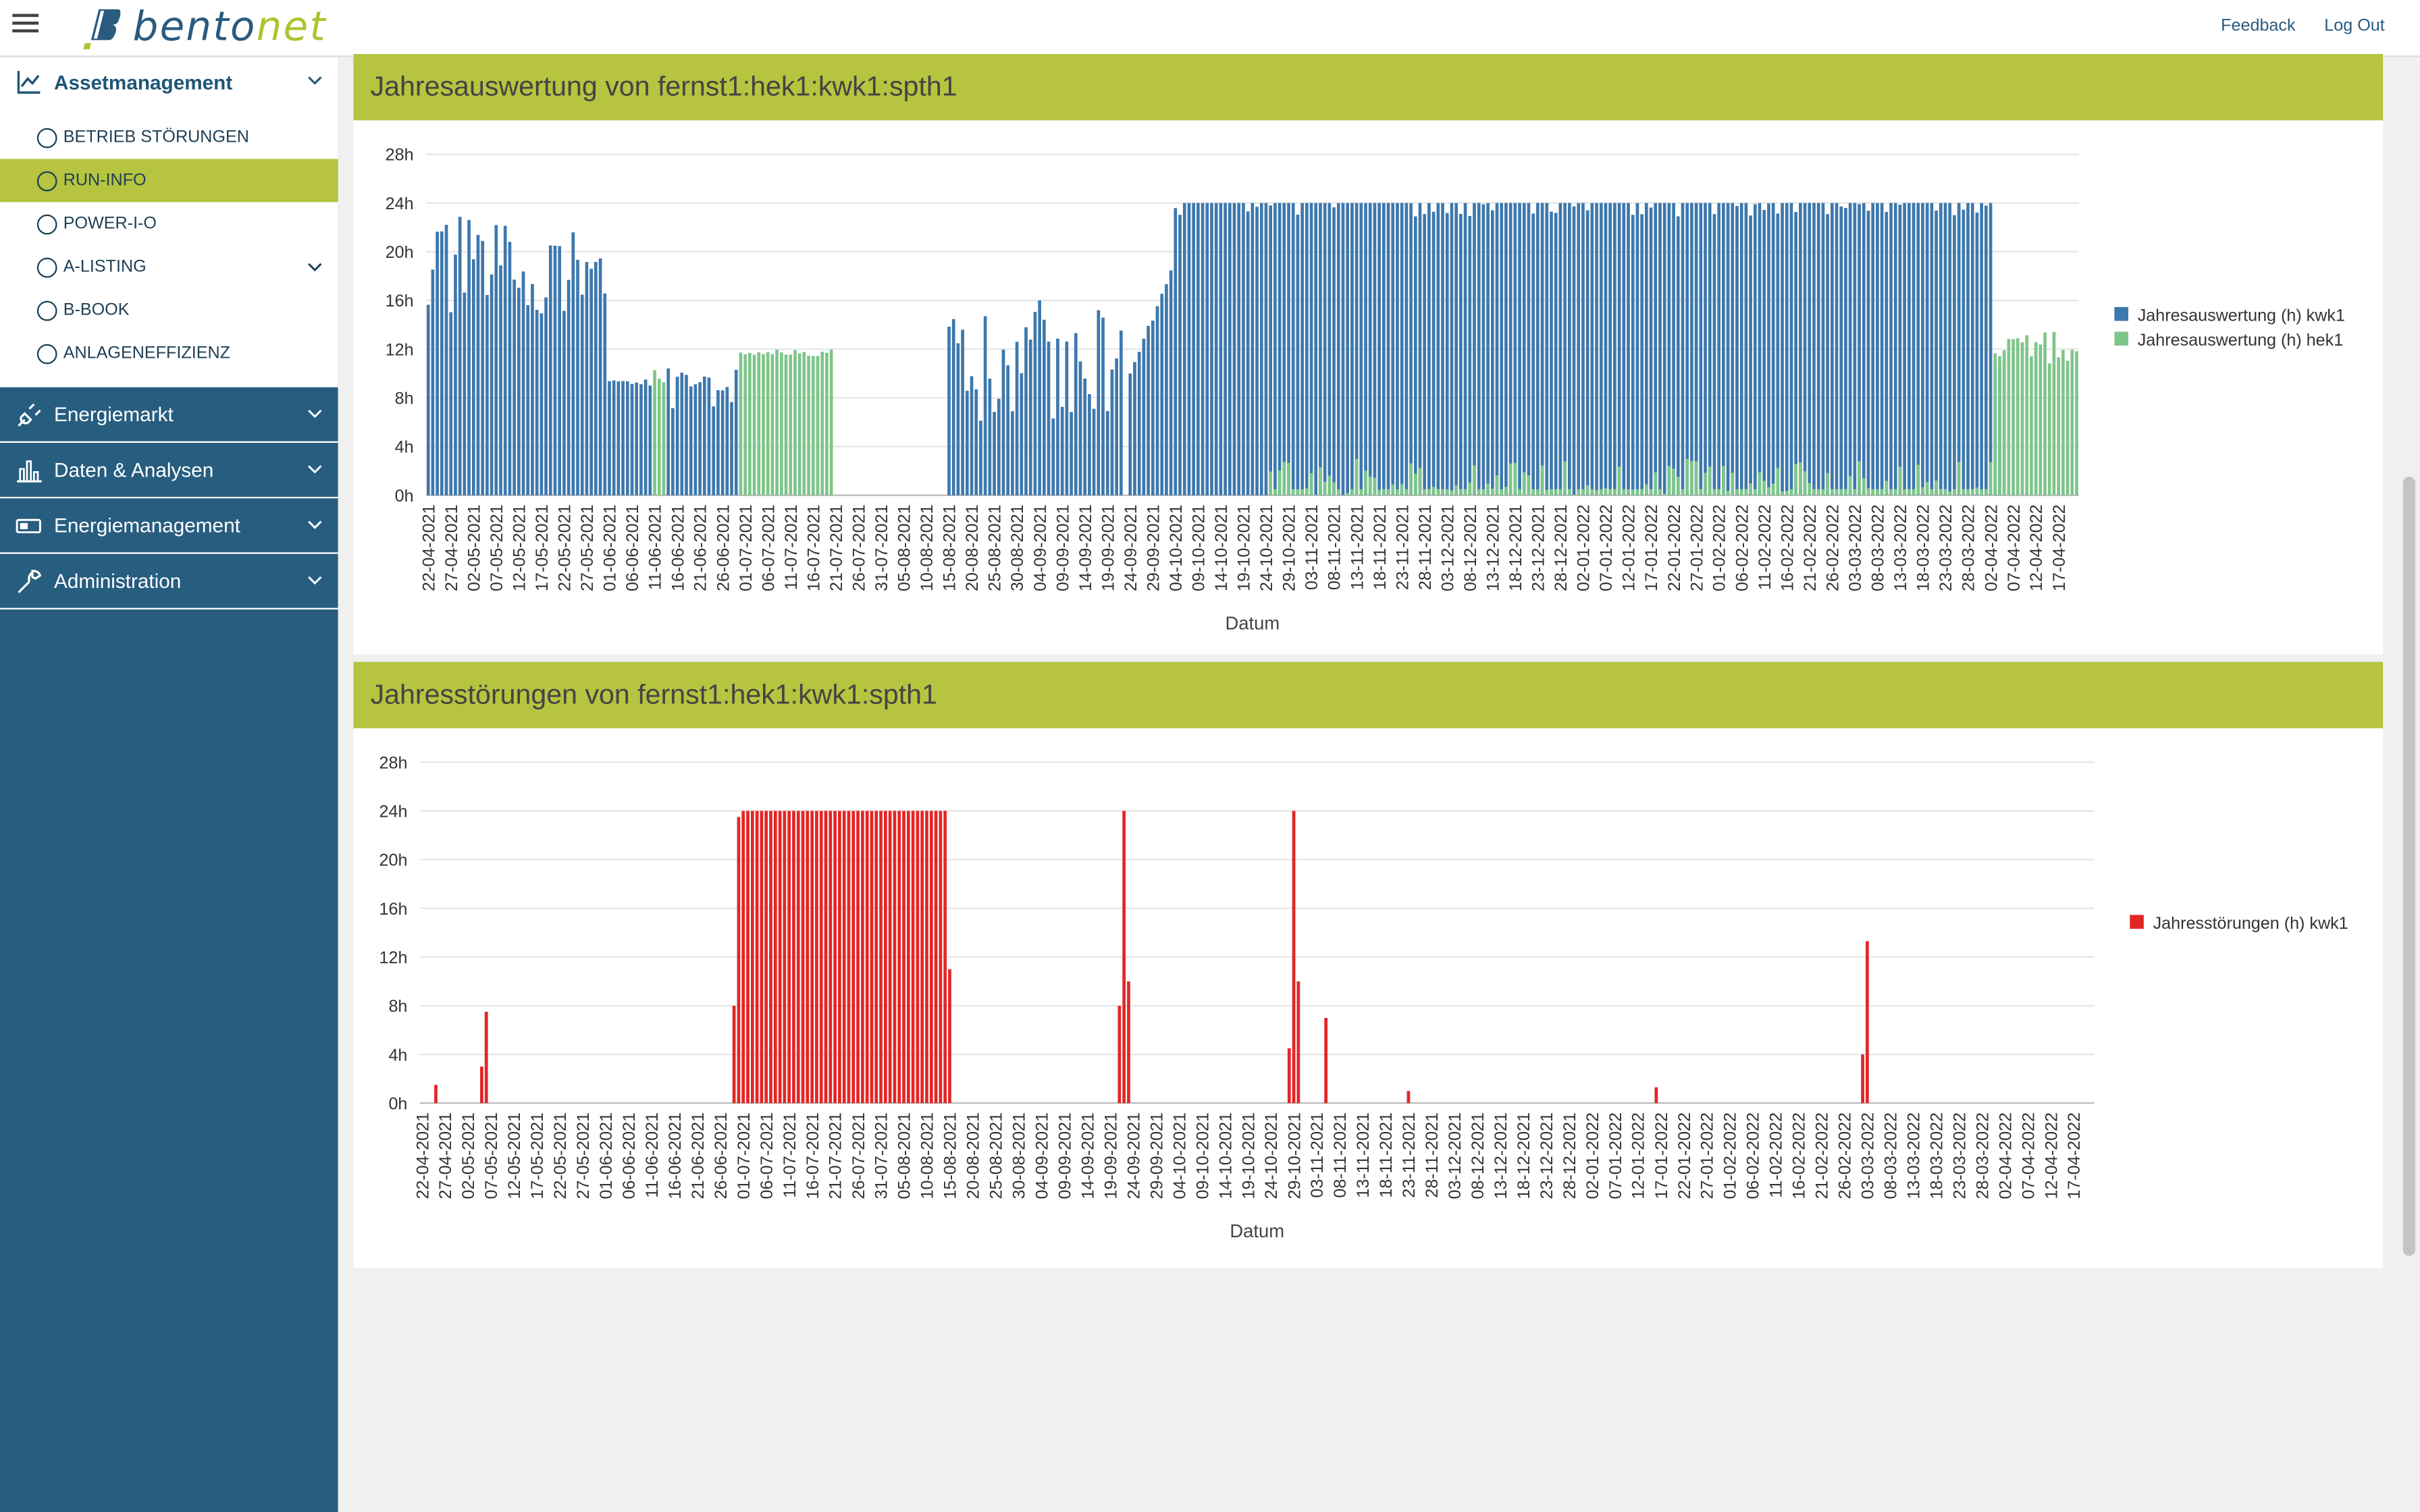 The height and width of the screenshot is (1512, 2420). What do you see at coordinates (881, 547) in the screenshot?
I see `x-tick-label: 31-07-2021` at bounding box center [881, 547].